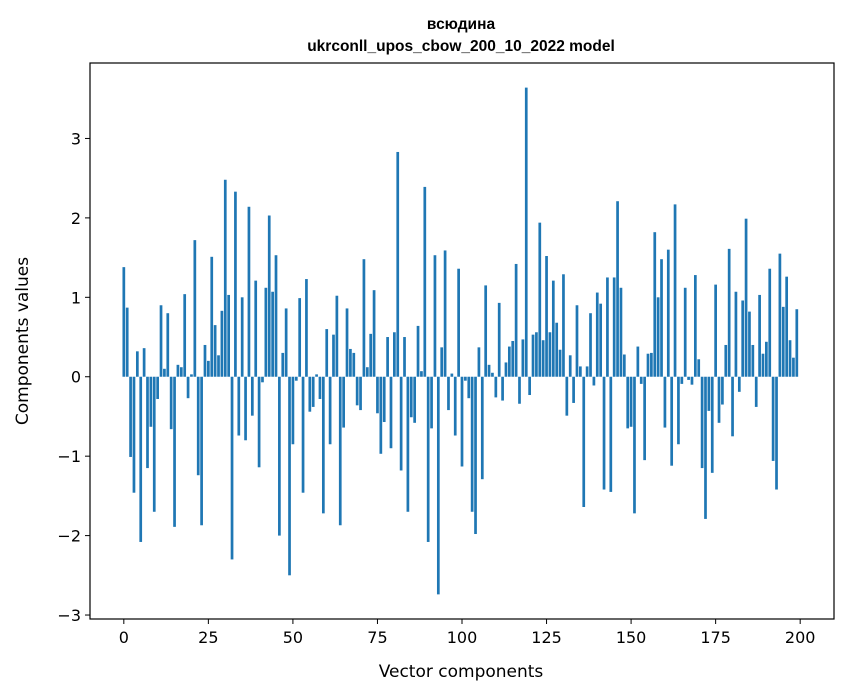 Image resolution: width=847 pixels, height=696 pixels. What do you see at coordinates (69, 456) in the screenshot?
I see `y-tick-label: −1` at bounding box center [69, 456].